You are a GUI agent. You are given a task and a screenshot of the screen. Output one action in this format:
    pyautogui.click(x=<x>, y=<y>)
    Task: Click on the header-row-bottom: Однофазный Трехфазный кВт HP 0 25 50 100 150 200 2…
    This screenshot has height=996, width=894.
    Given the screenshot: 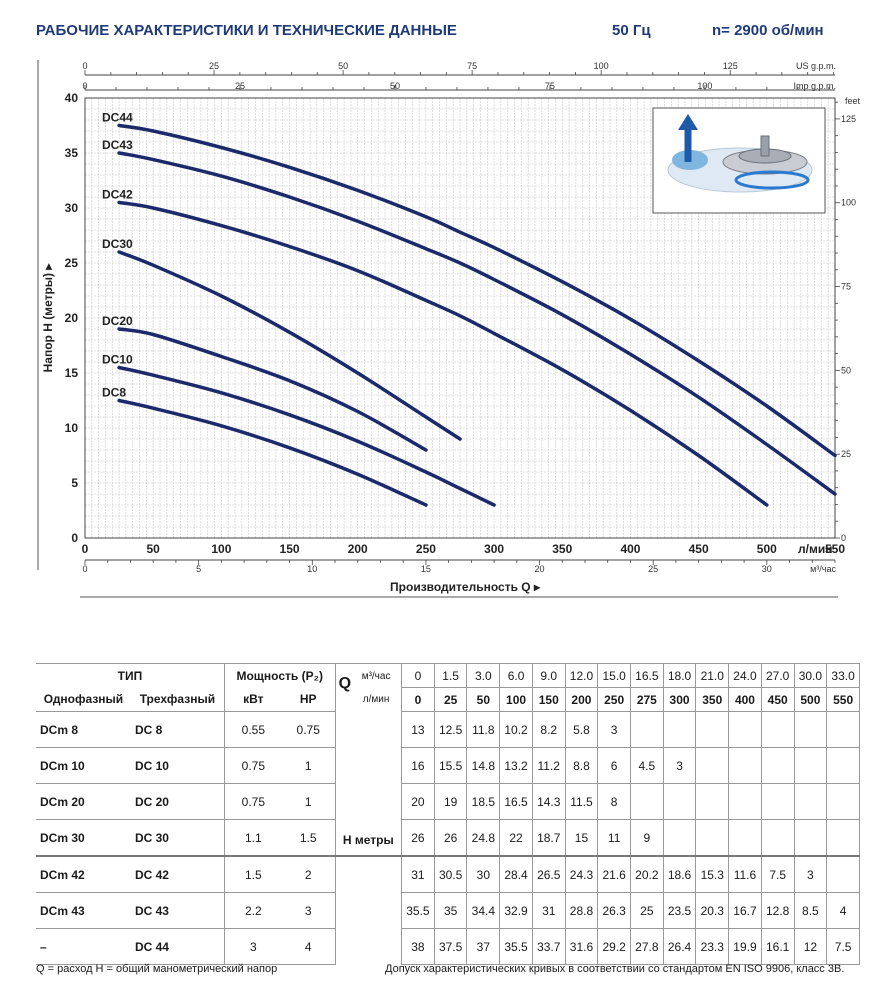 What is the action you would take?
    pyautogui.click(x=448, y=699)
    